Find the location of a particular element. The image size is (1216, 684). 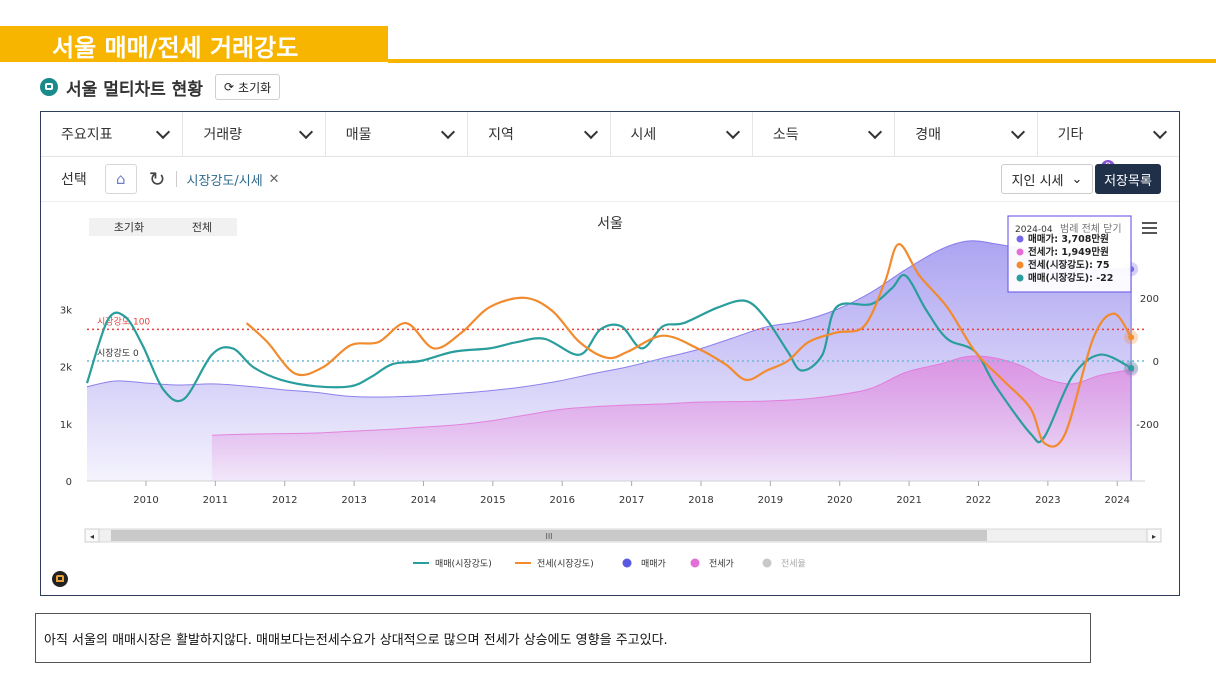

title-underline is located at coordinates (802, 61).